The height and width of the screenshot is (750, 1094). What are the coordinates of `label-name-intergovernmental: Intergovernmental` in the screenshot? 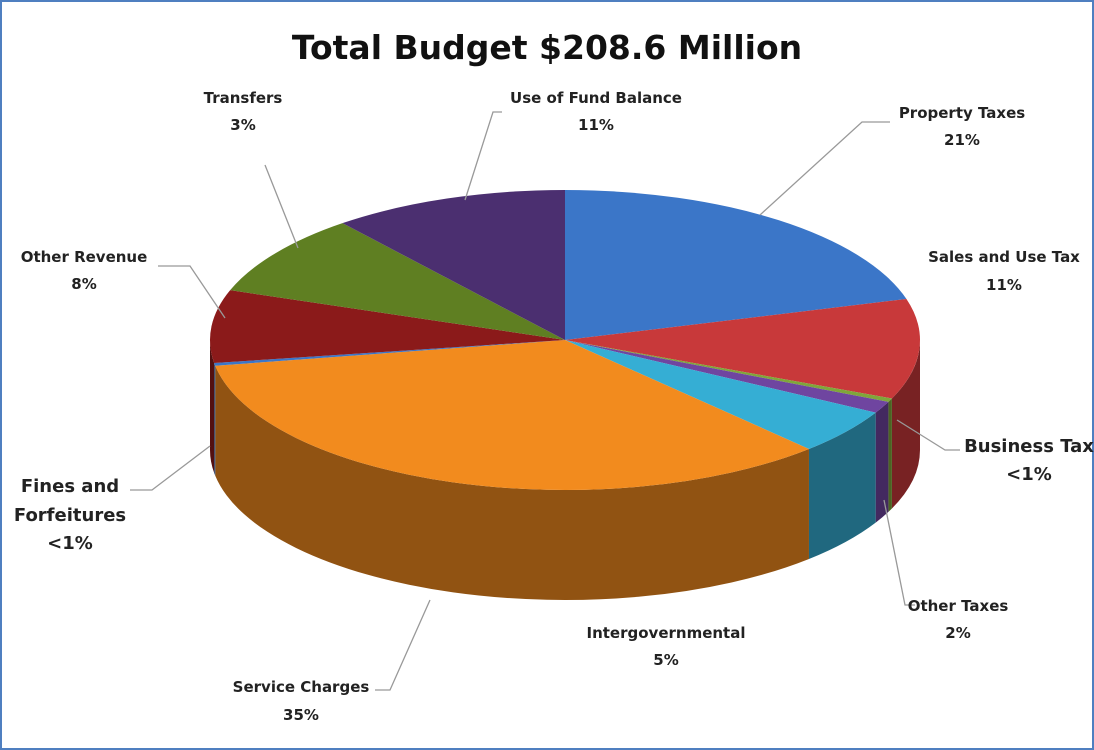 It's located at (666, 633).